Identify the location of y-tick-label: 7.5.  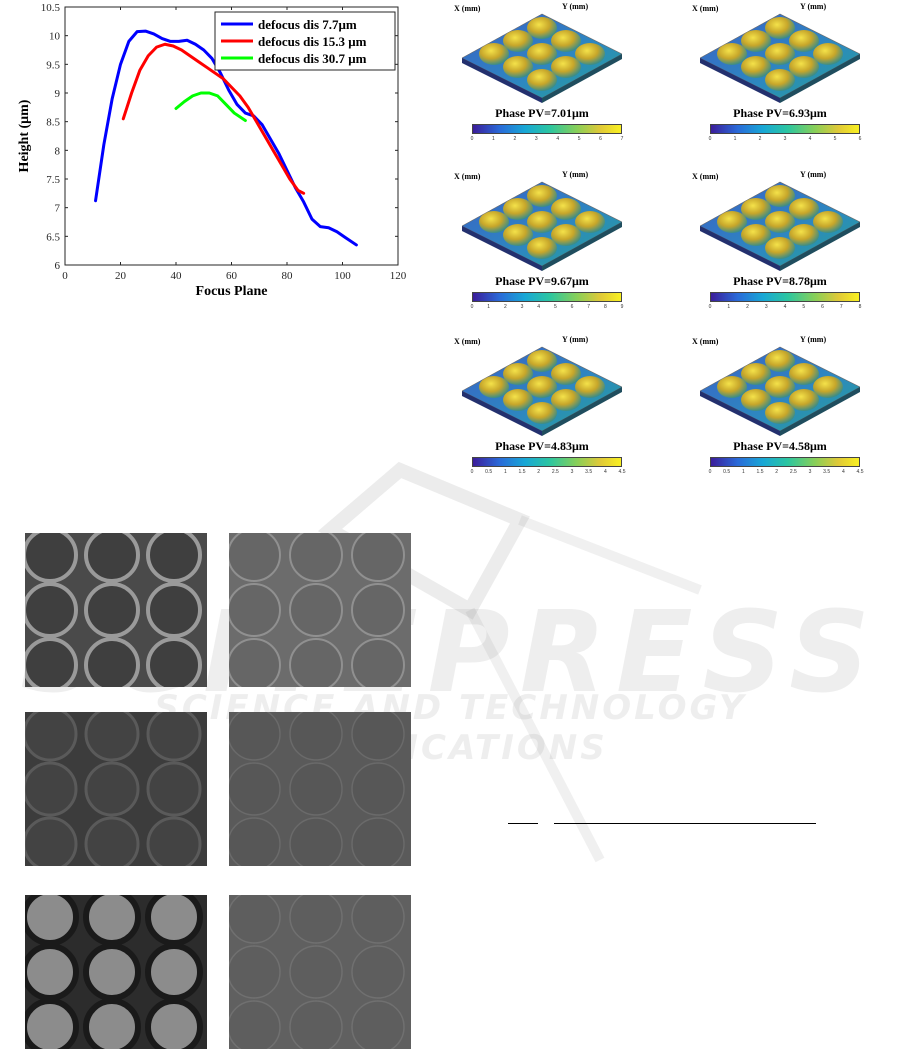
(53, 180).